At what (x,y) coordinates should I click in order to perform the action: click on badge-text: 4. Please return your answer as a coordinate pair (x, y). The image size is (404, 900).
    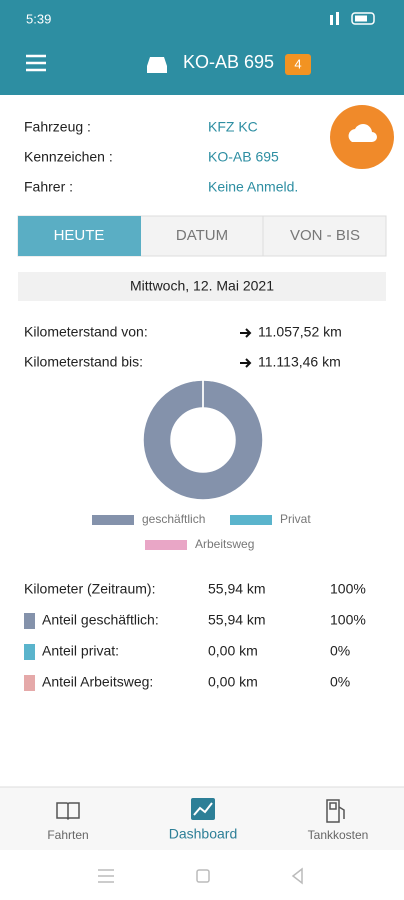
    Looking at the image, I should click on (297, 63).